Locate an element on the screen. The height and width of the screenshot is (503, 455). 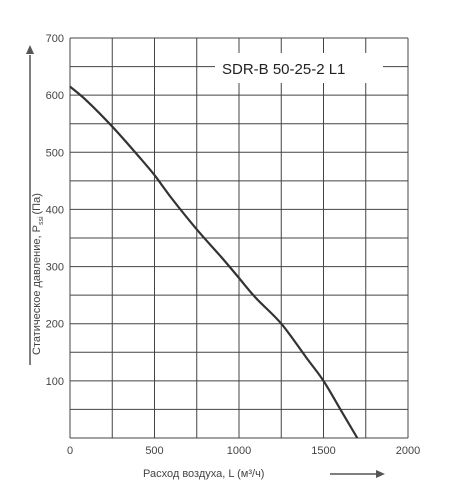
y-tick-label: 400 is located at coordinates (55, 210).